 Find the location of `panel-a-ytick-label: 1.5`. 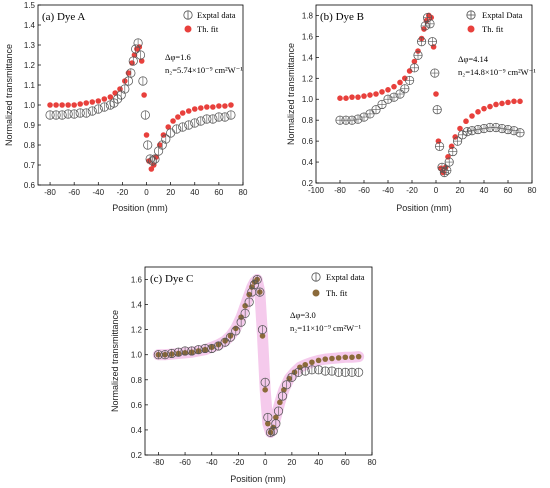

panel-a-ytick-label: 1.5 is located at coordinates (30, 5).